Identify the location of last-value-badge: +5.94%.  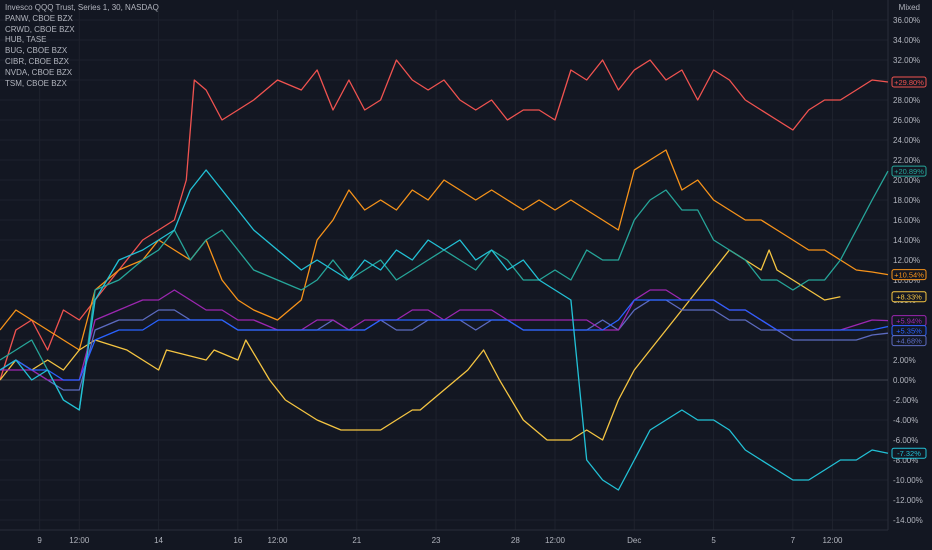
(909, 321).